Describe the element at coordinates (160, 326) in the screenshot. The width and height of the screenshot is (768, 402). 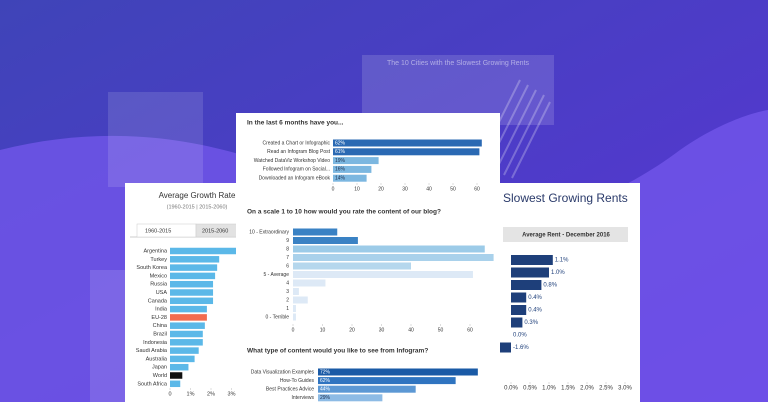
I see `category-label: China` at that location.